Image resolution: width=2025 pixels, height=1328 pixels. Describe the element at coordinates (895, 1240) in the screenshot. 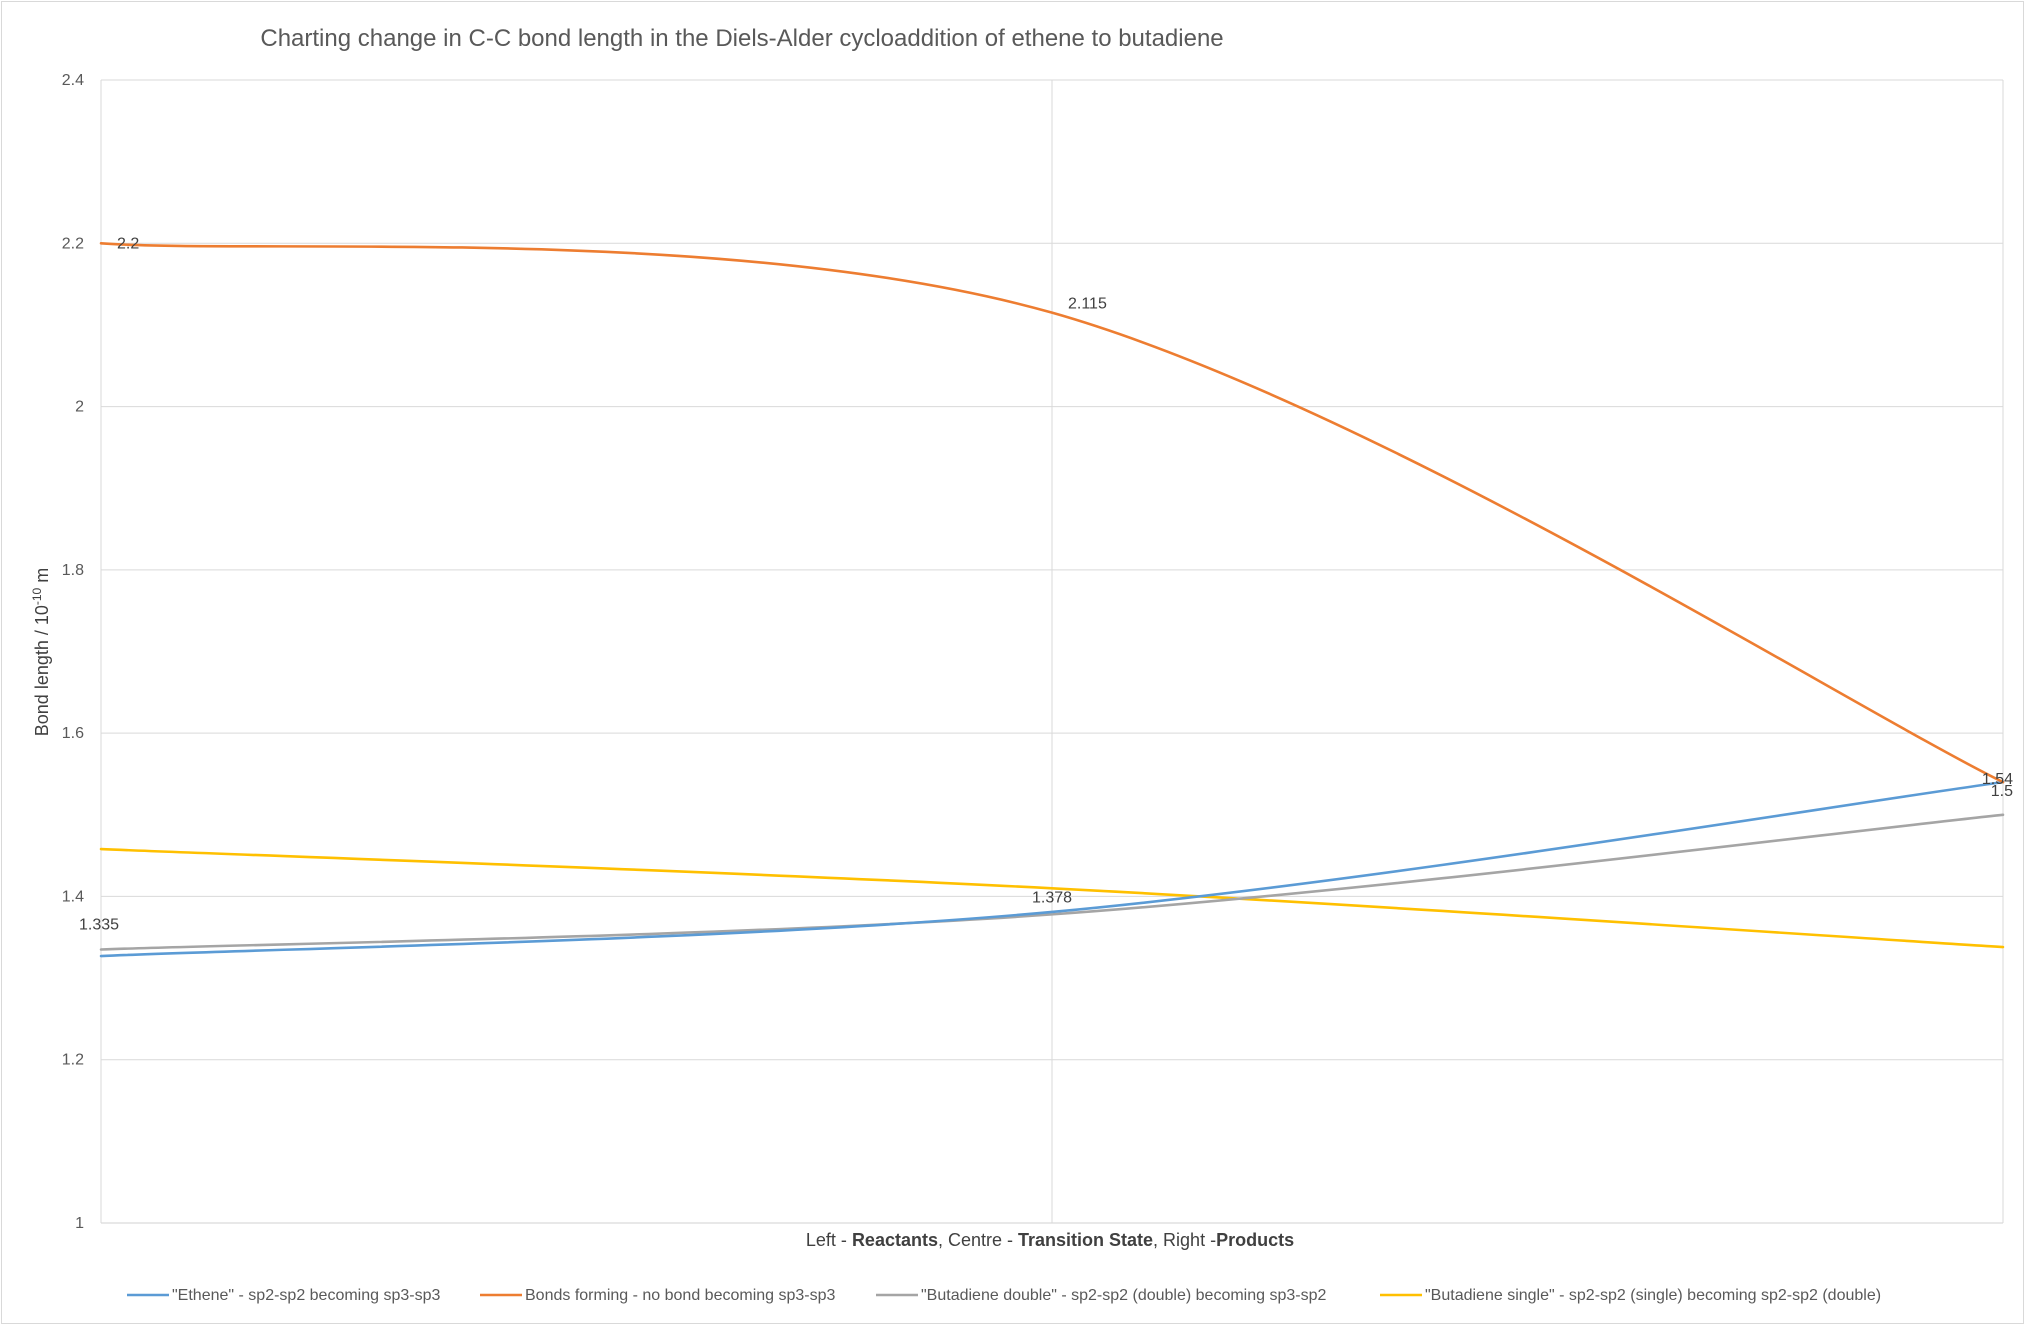

I see `x-axis-title-part-1: Reactants` at that location.